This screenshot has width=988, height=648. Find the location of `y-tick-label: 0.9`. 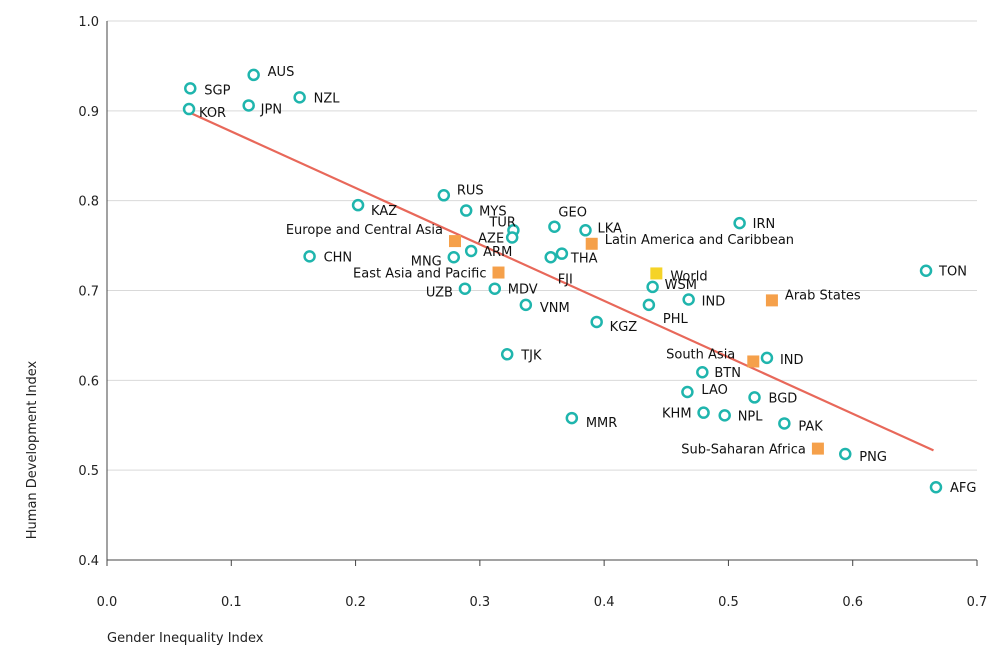

y-tick-label: 0.9 is located at coordinates (88, 112).